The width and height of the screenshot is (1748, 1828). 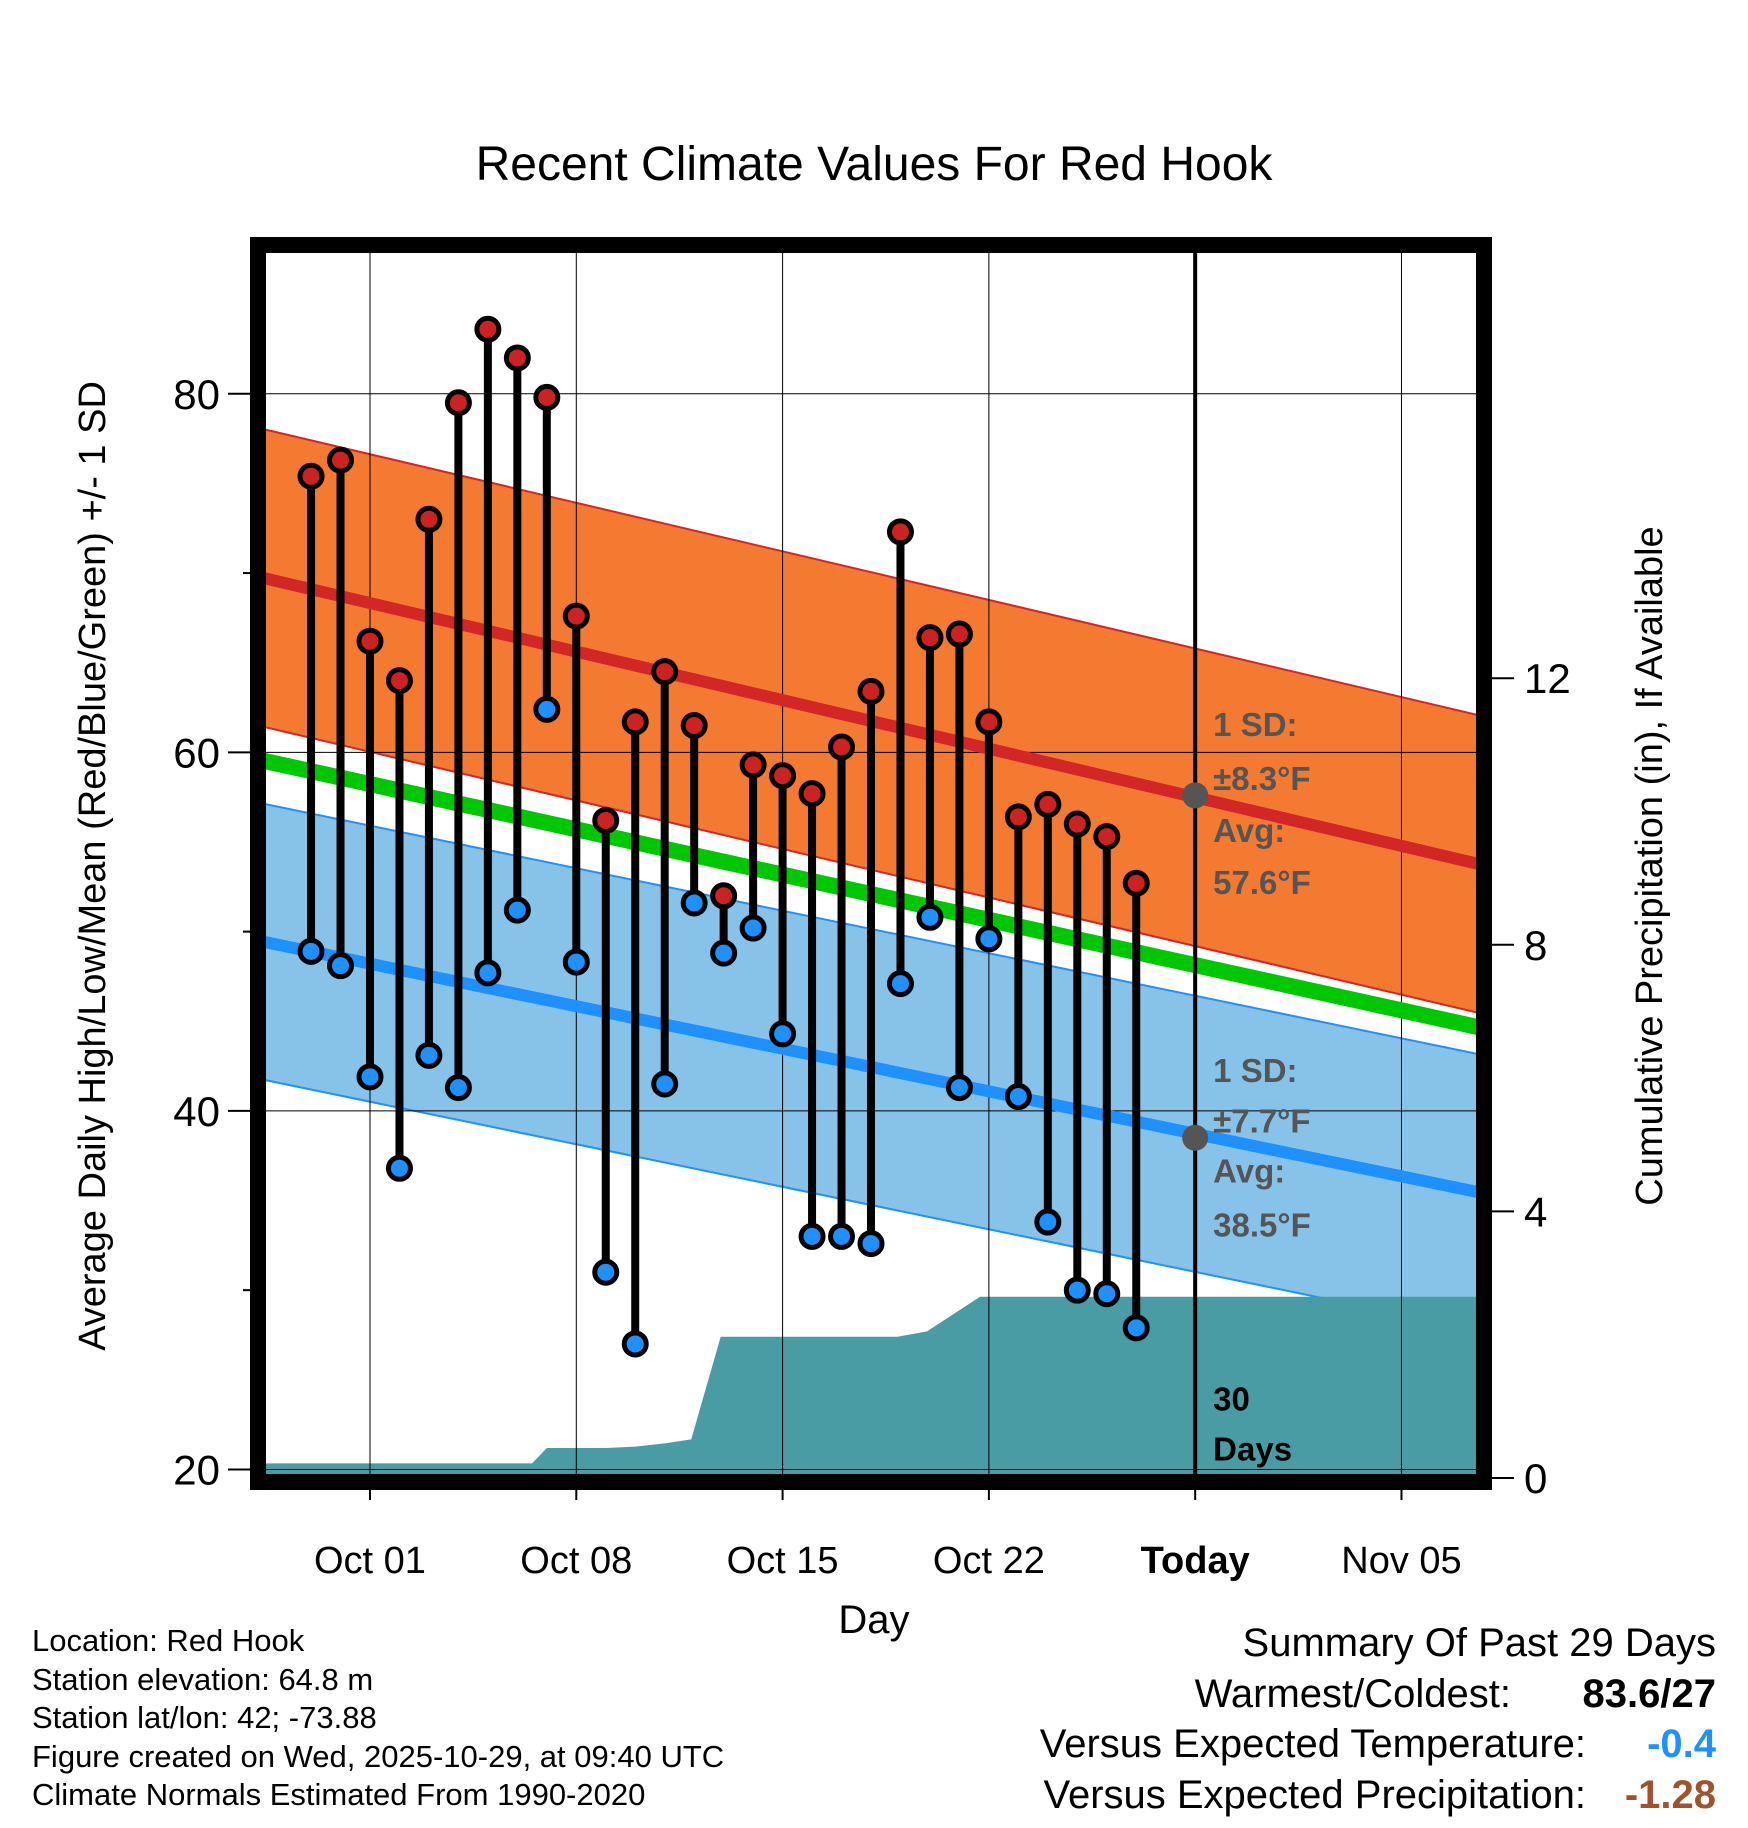 I want to click on temp-diff-value: -0.4, so click(x=1681, y=1744).